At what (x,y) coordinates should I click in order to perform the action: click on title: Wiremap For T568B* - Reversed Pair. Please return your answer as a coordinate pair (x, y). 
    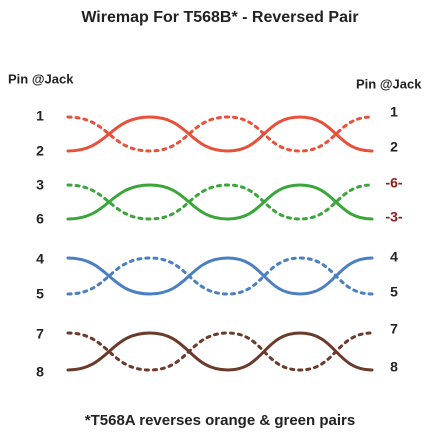
    Looking at the image, I should click on (219, 17).